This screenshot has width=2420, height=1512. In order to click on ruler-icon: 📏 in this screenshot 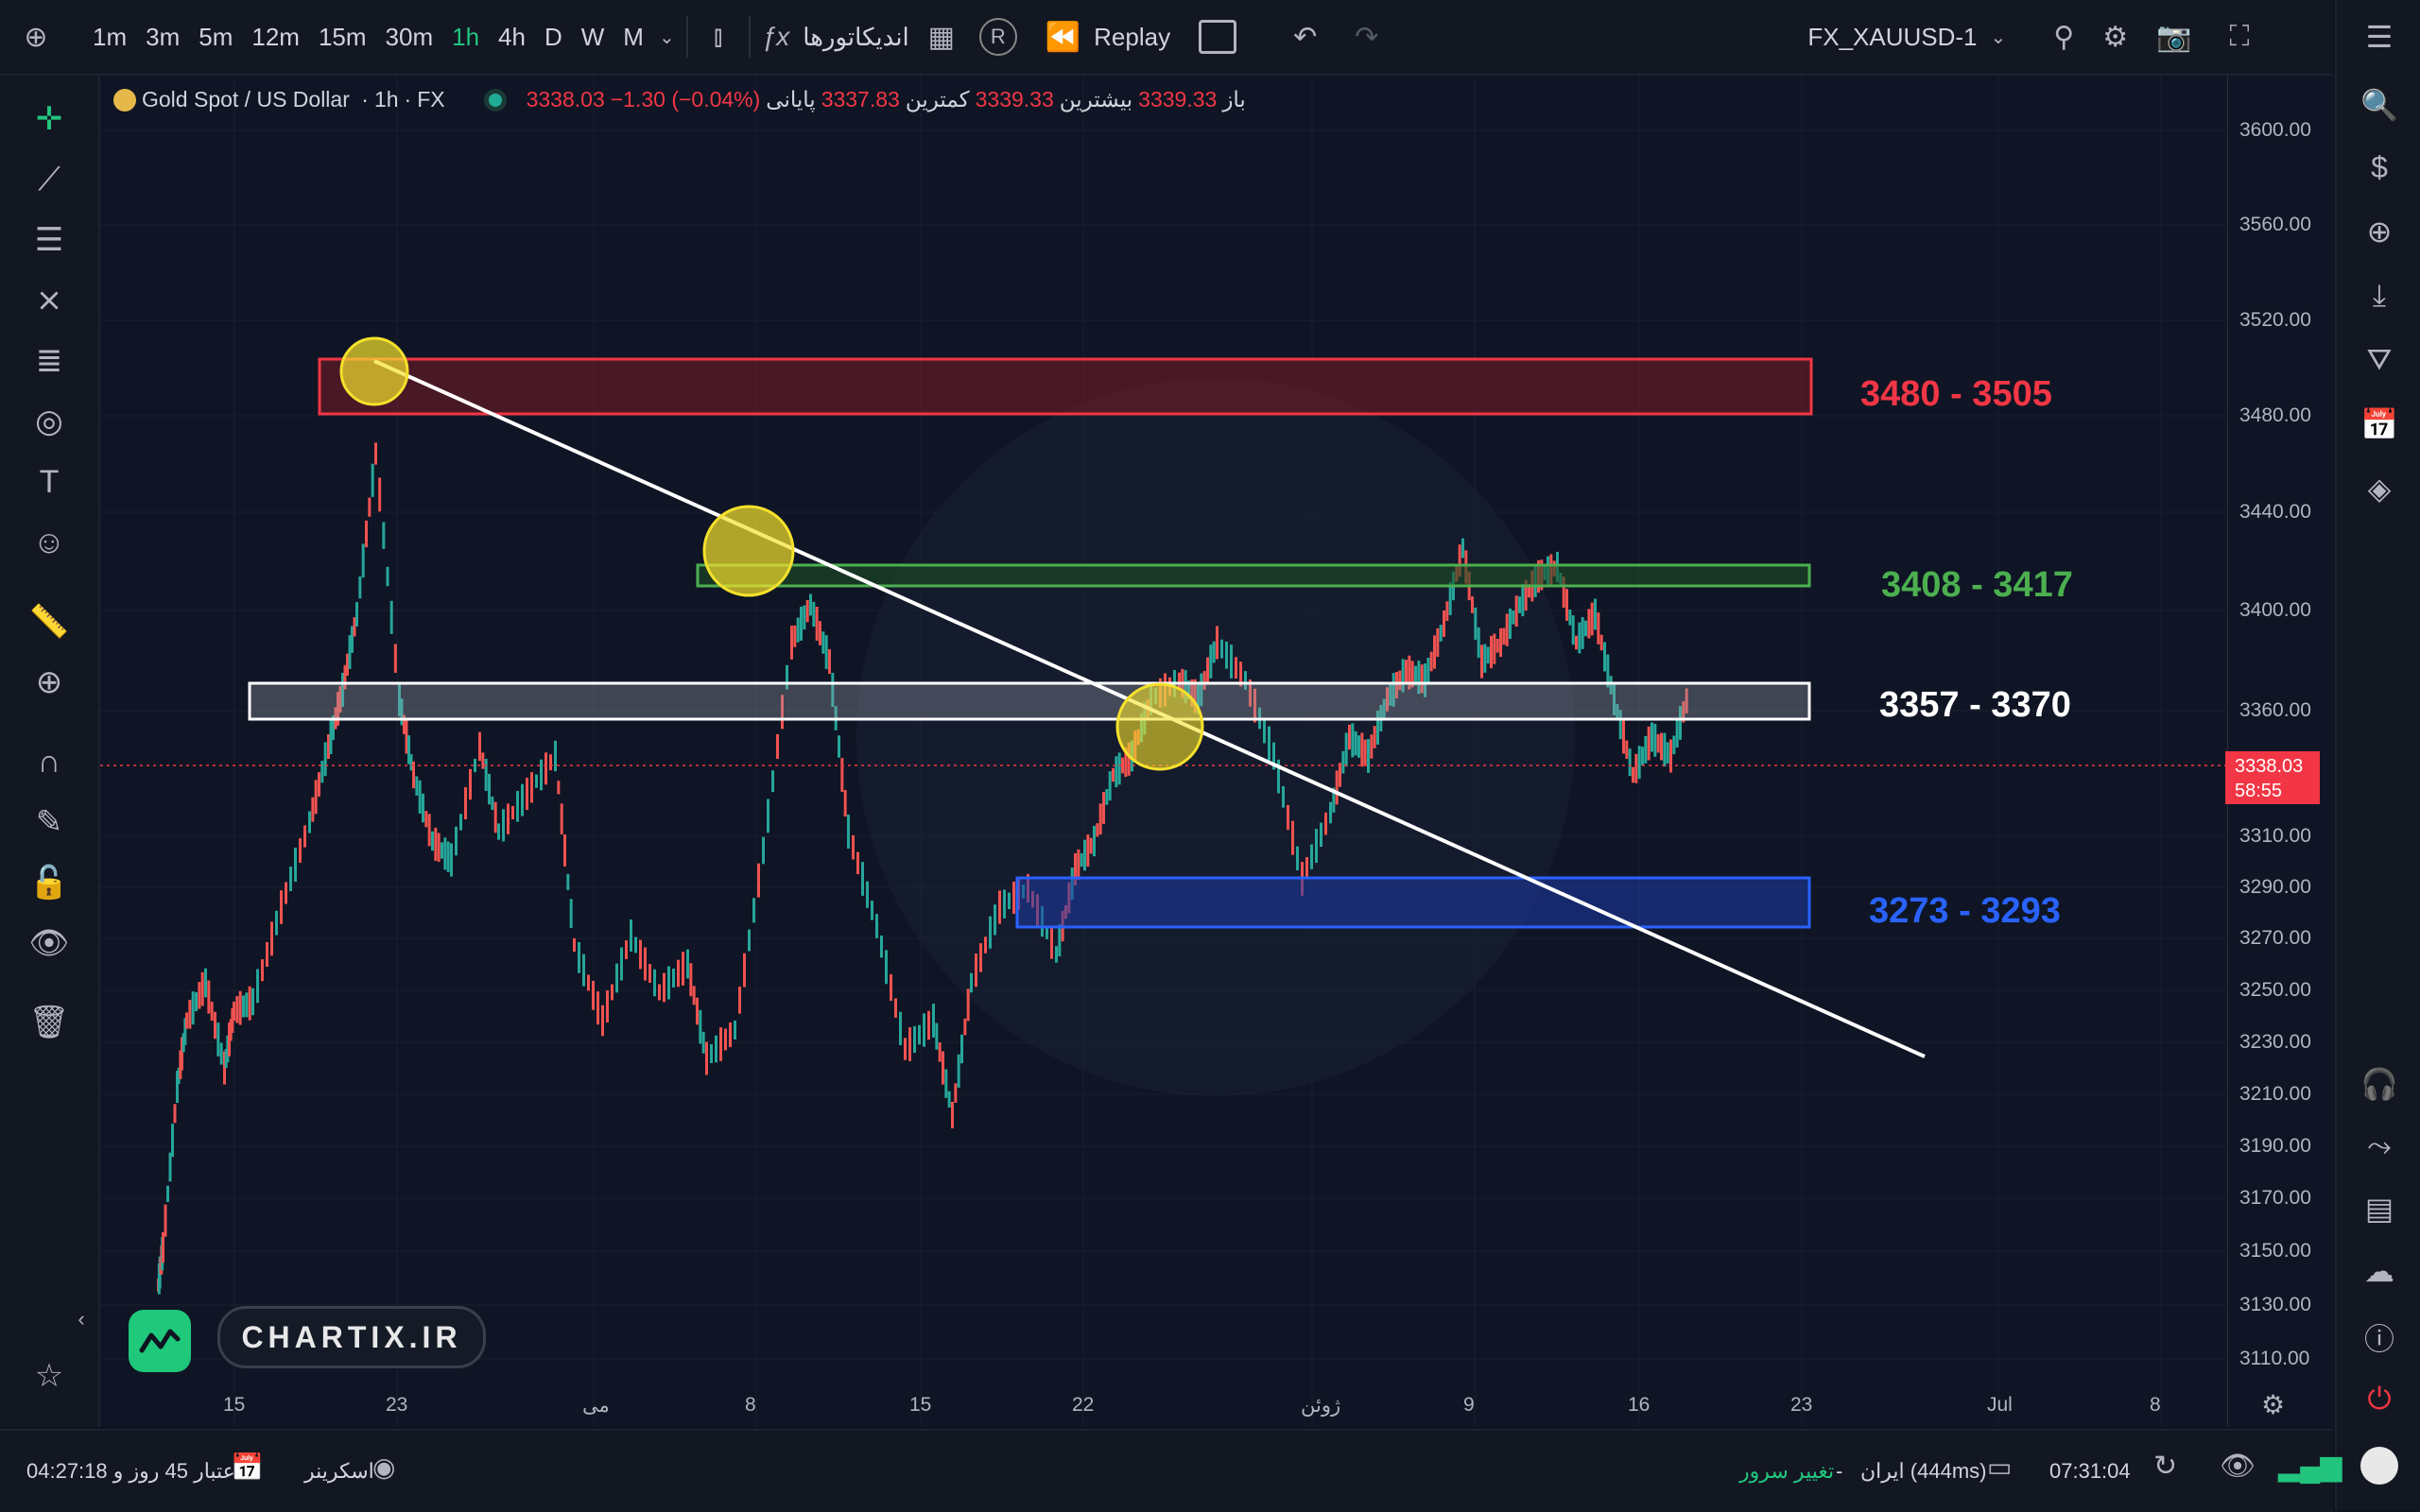, I will do `click(49, 622)`.